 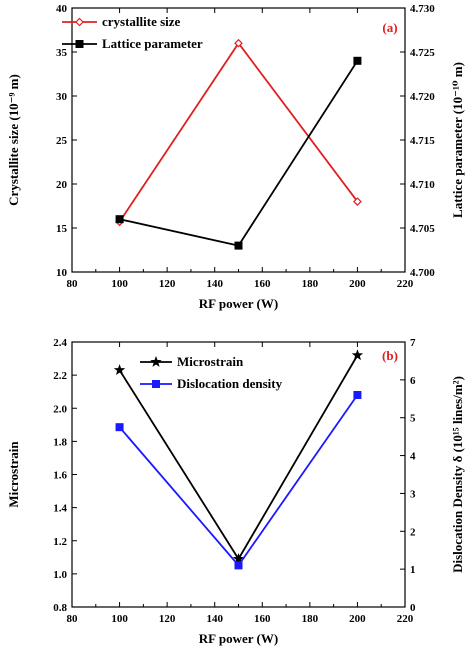 What do you see at coordinates (60, 476) in the screenshot?
I see `panel-b-y-tick-label: 1.6` at bounding box center [60, 476].